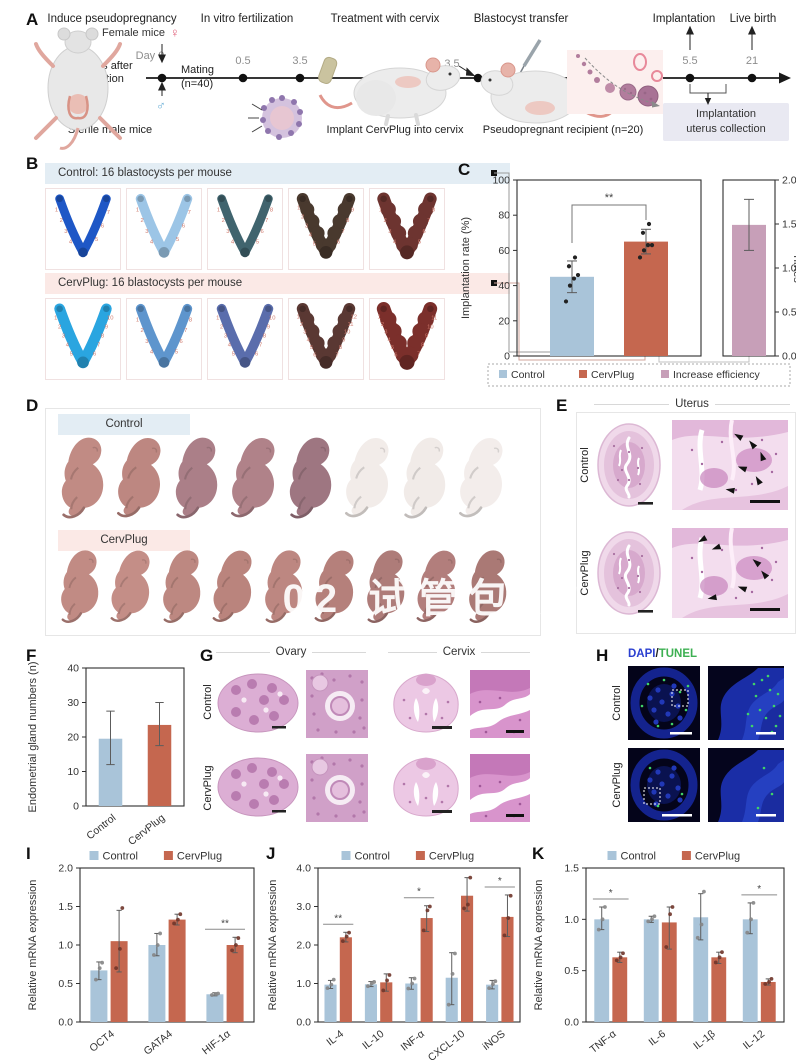 This screenshot has height=1063, width=796. I want to click on uterus-inset-cervplug, so click(730, 573).